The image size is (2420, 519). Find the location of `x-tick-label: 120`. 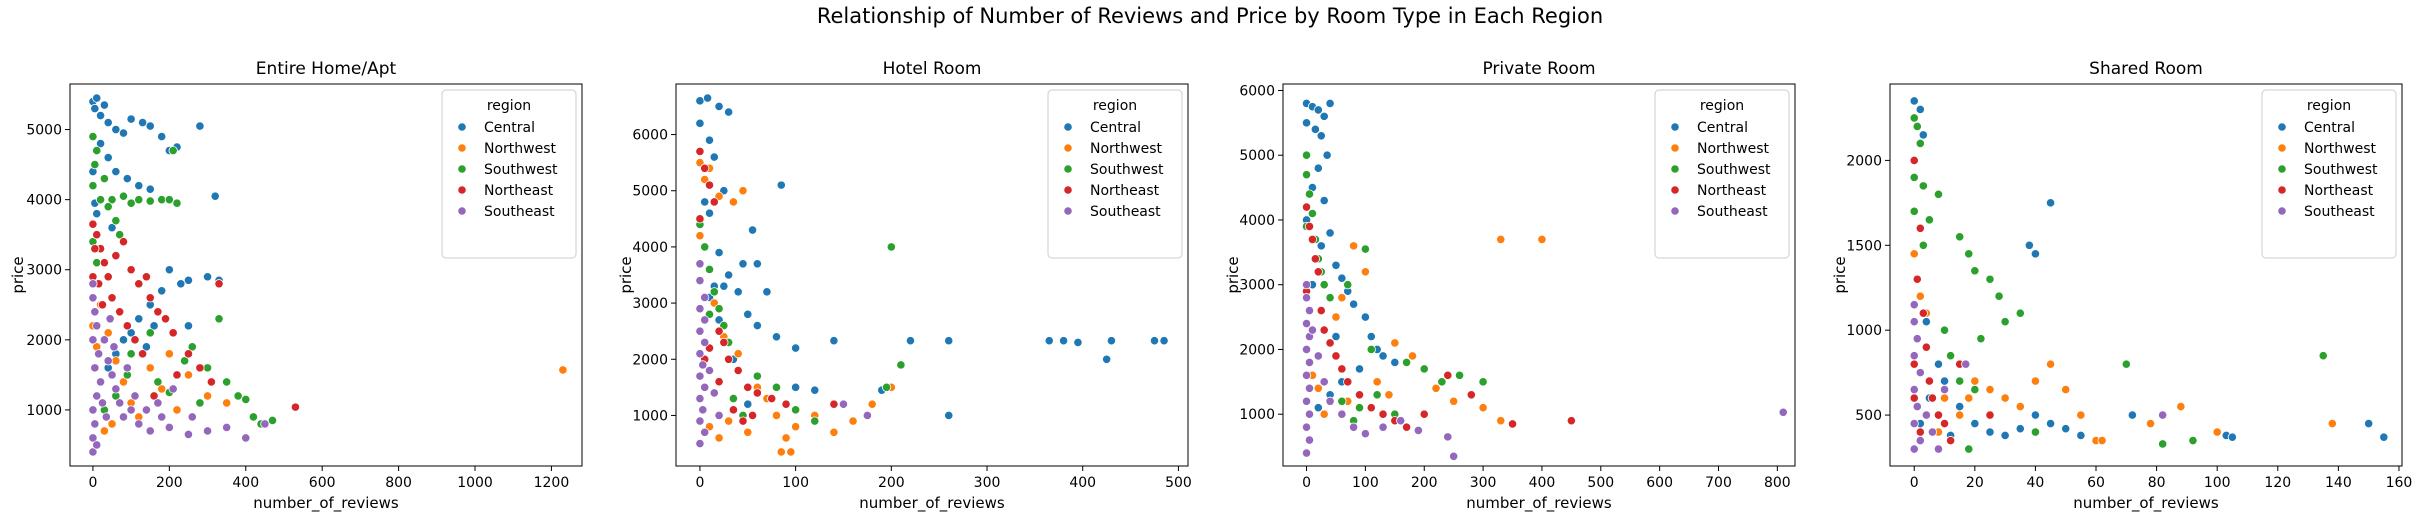

x-tick-label: 120 is located at coordinates (2277, 483).